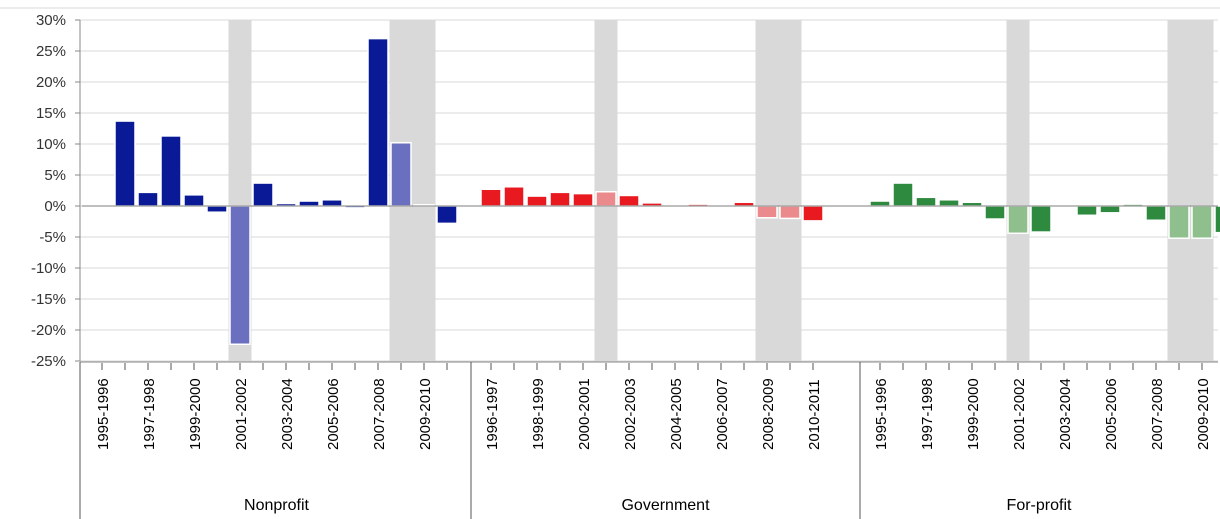 Image resolution: width=1220 pixels, height=519 pixels. Describe the element at coordinates (537, 201) in the screenshot. I see `bar-government-1998-1999` at that location.